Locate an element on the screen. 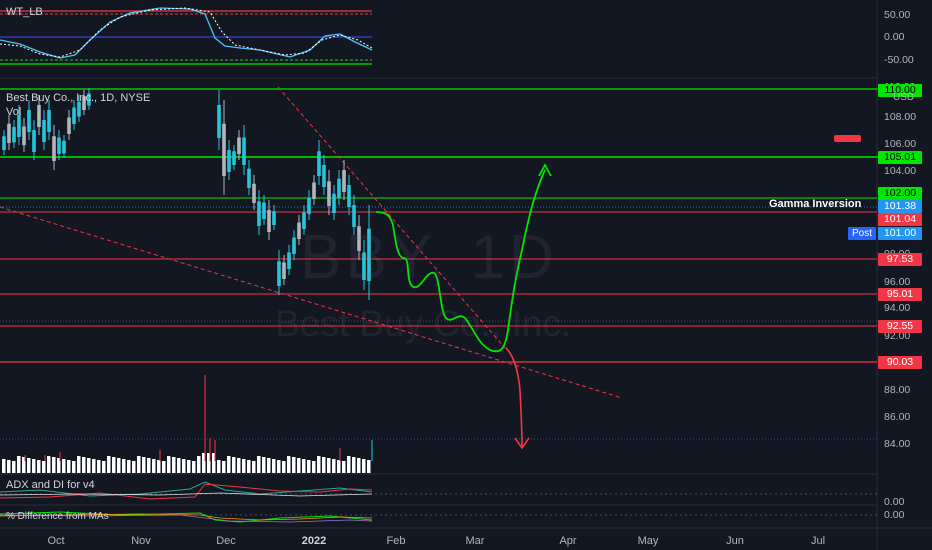 This screenshot has height=550, width=932. adx-pane is located at coordinates (438, 490).